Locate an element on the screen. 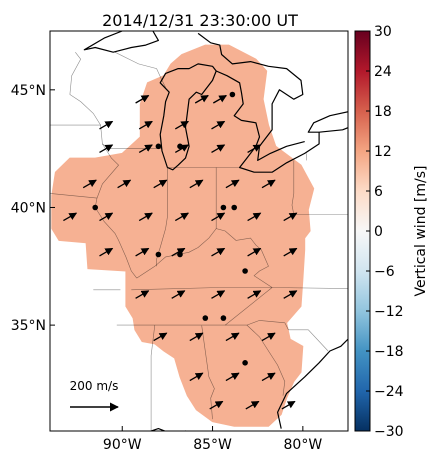 Image resolution: width=436 pixels, height=461 pixels. colorbar-tick-label-2: −18 is located at coordinates (389, 352).